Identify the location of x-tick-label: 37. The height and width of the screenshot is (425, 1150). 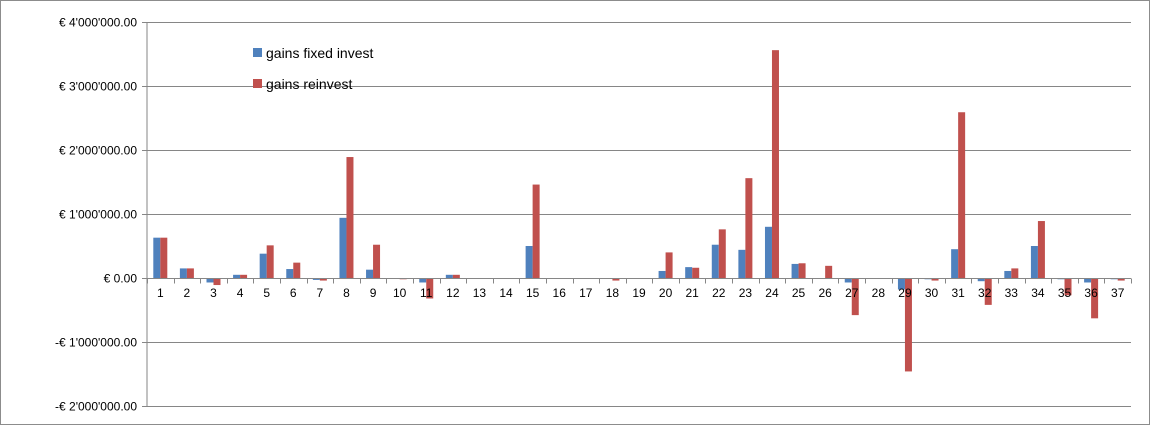
(1118, 293).